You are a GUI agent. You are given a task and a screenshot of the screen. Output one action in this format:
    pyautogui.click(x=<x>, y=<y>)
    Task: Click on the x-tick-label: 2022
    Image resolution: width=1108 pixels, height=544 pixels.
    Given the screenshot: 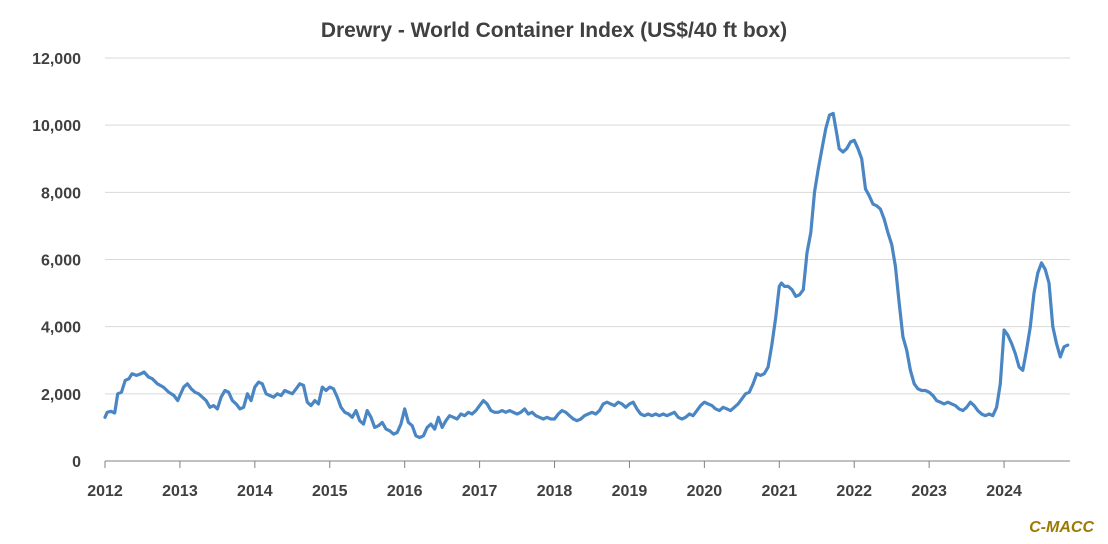 What is the action you would take?
    pyautogui.click(x=854, y=491)
    